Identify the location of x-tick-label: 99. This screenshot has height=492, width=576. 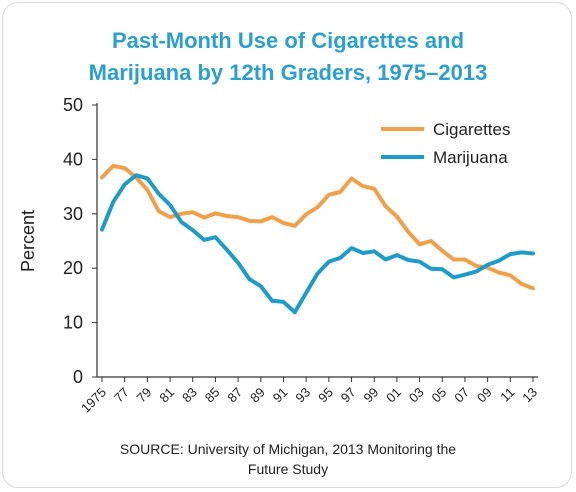
(370, 395).